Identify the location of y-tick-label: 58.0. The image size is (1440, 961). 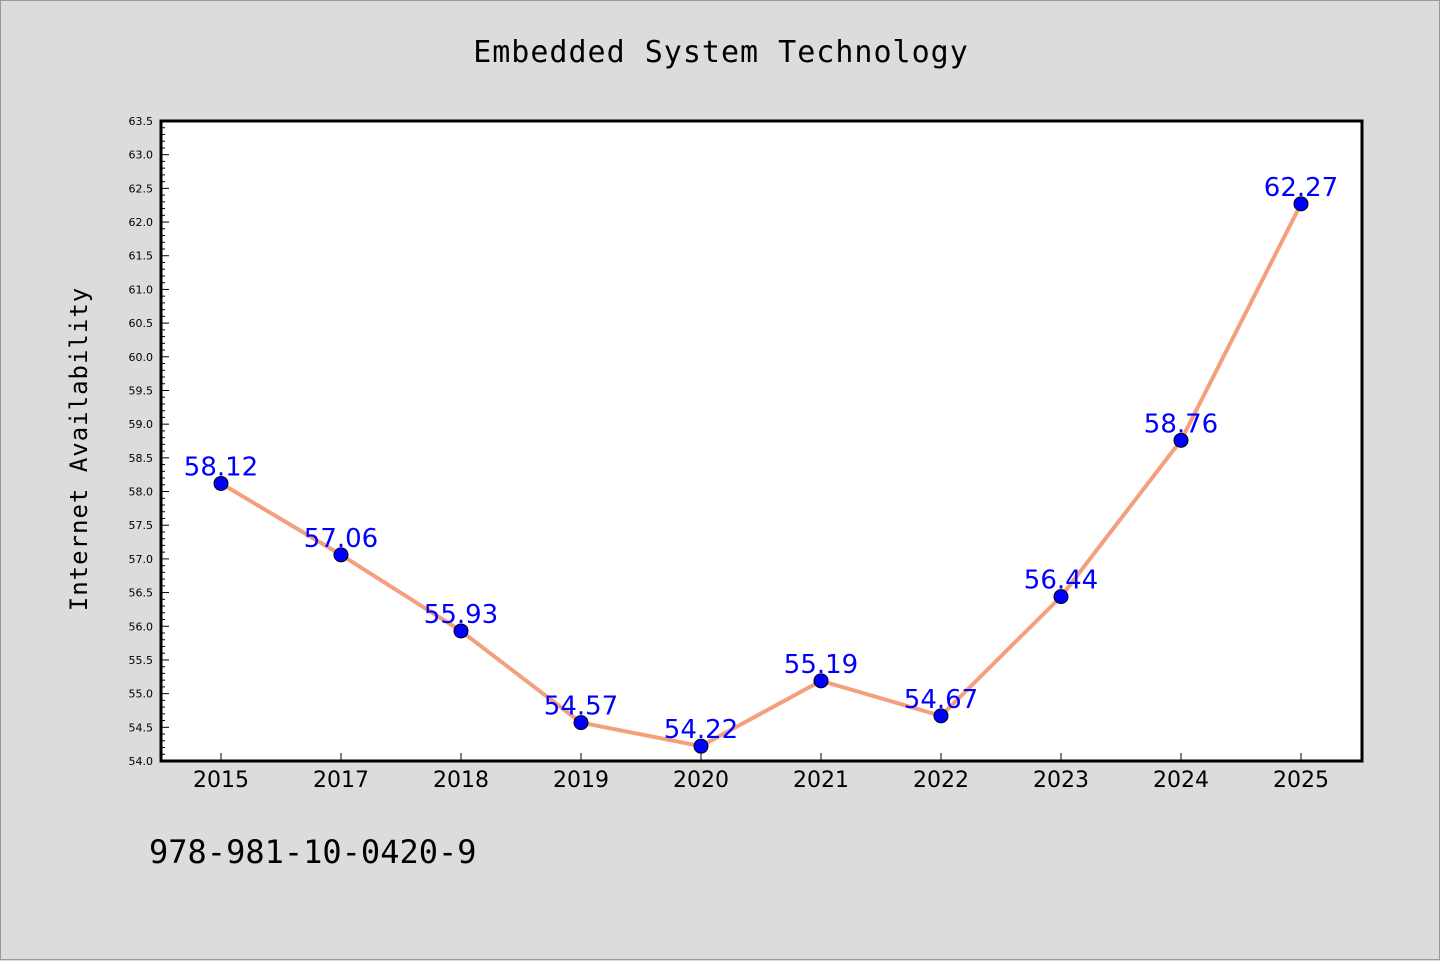
(141, 492).